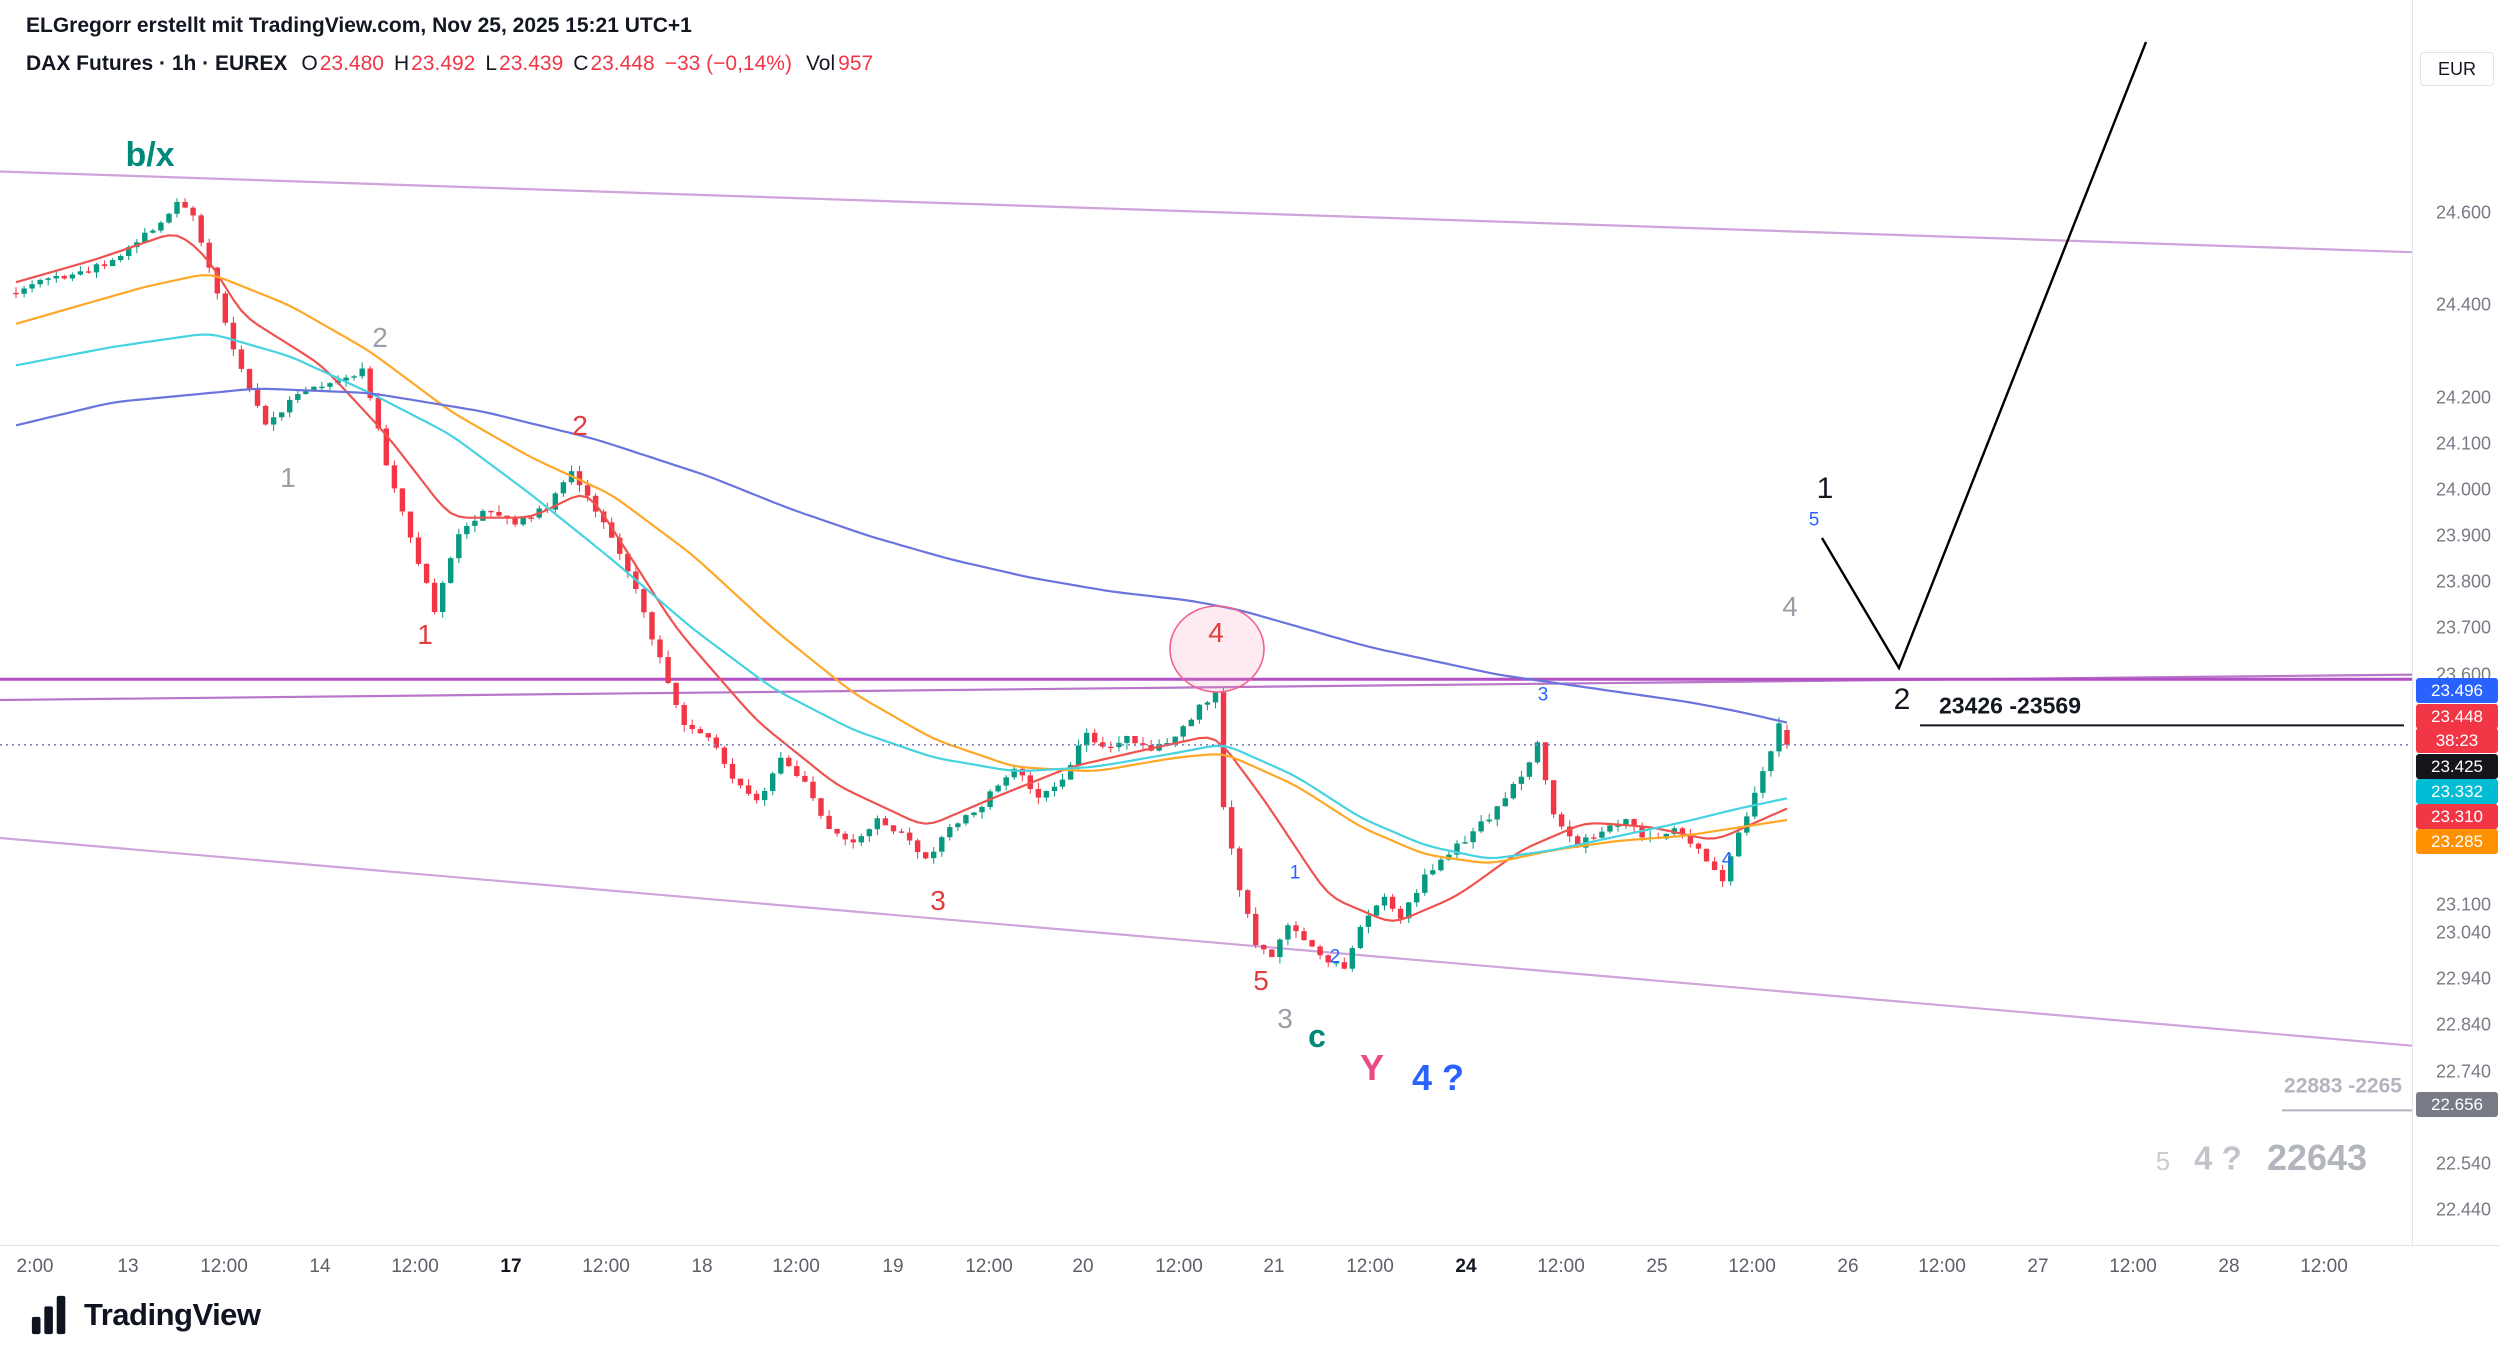  What do you see at coordinates (2457, 841) in the screenshot?
I see `price-badge: 23.285` at bounding box center [2457, 841].